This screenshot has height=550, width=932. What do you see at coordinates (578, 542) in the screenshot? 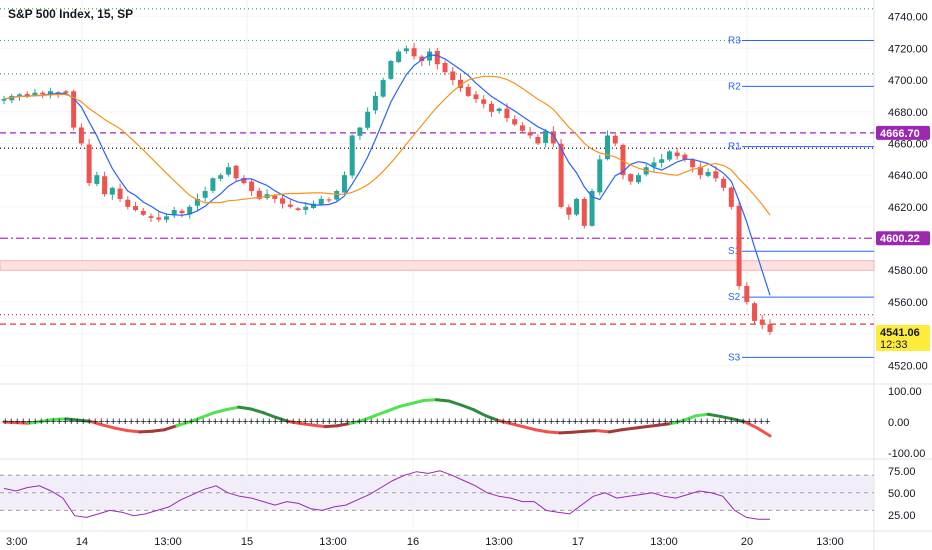
I see `time-tick-label: 17` at bounding box center [578, 542].